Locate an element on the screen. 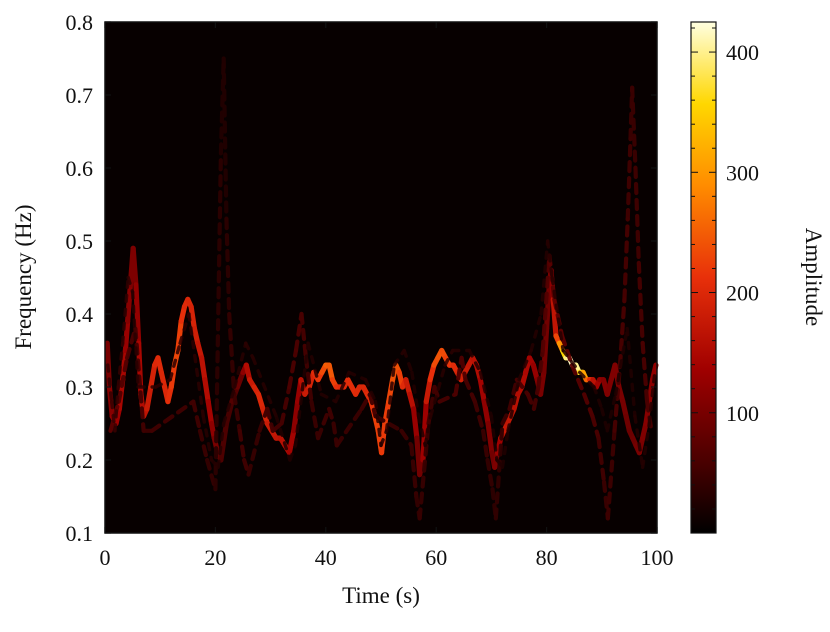 This screenshot has width=830, height=632. colorbar-ticks: 100 200 300 400 is located at coordinates (725, 268).